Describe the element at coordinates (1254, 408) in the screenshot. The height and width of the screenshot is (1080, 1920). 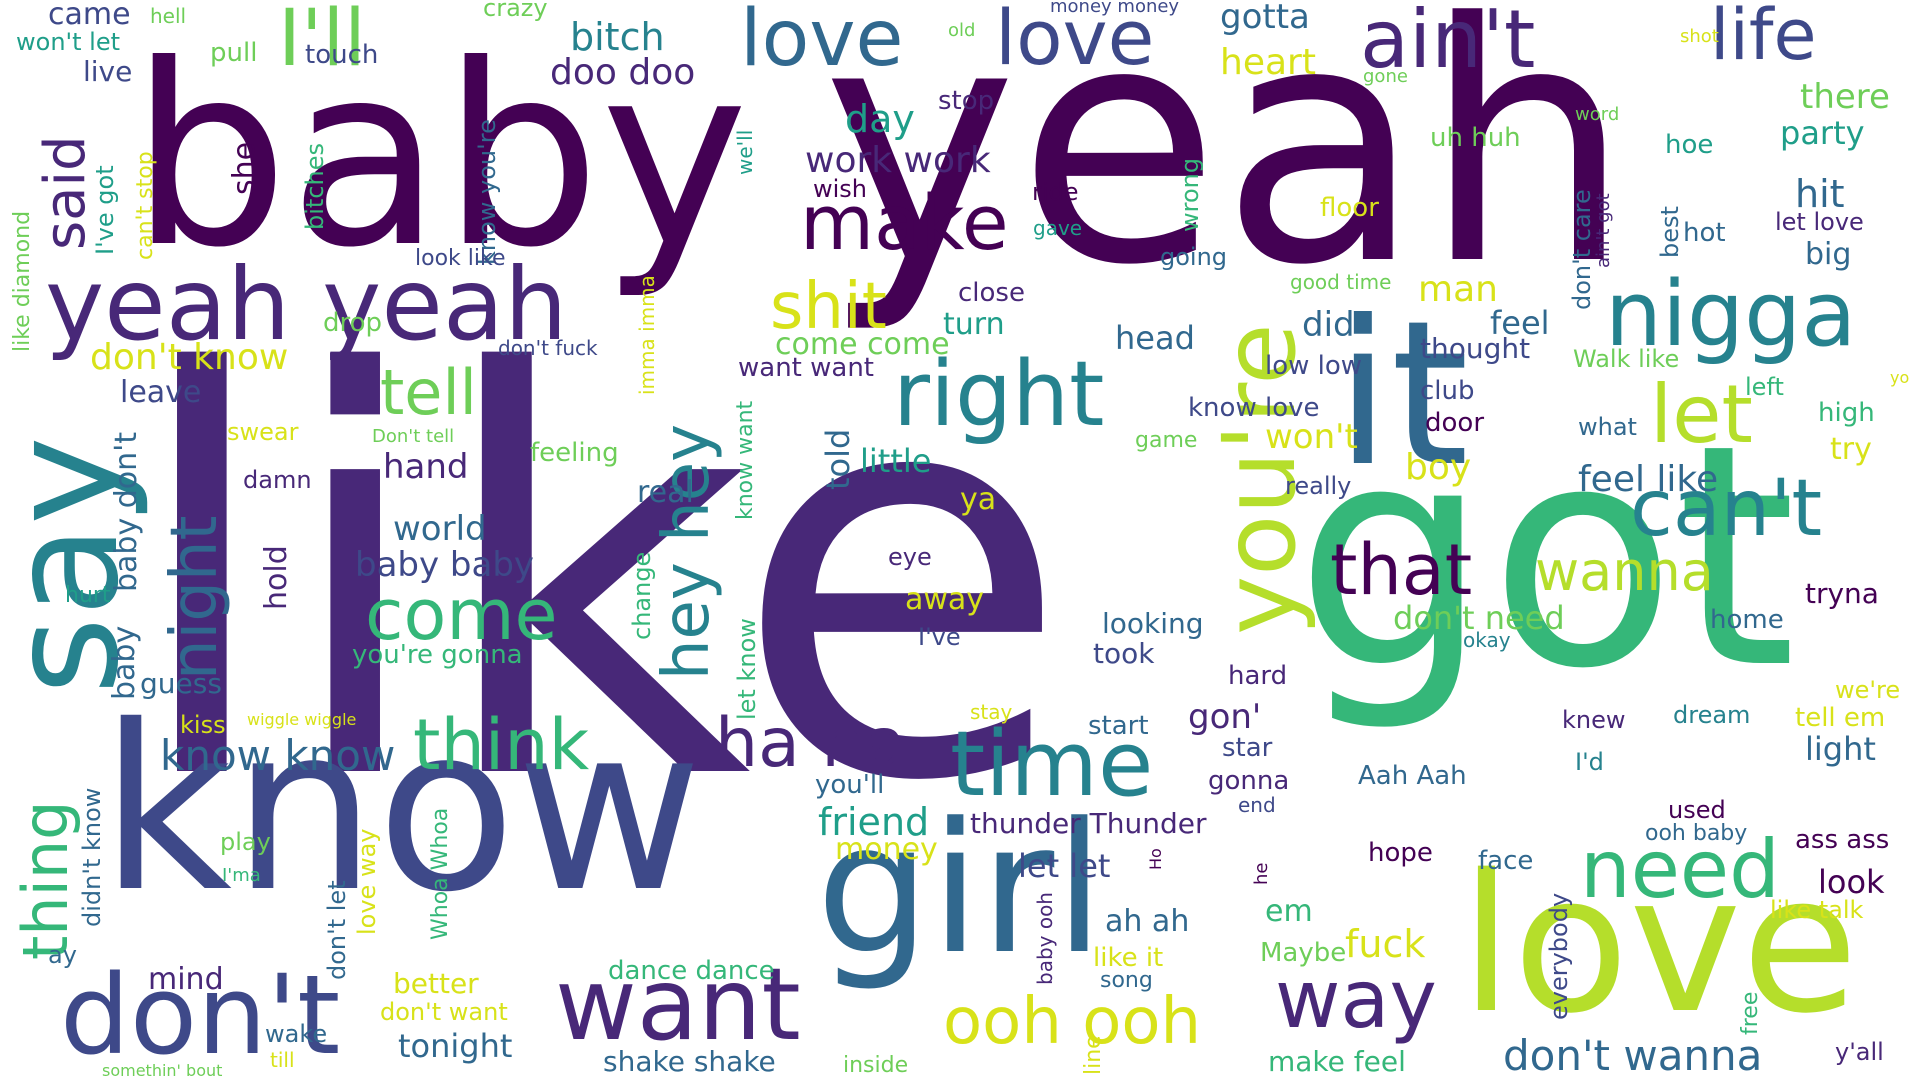
I see `word-know-love: know love` at that location.